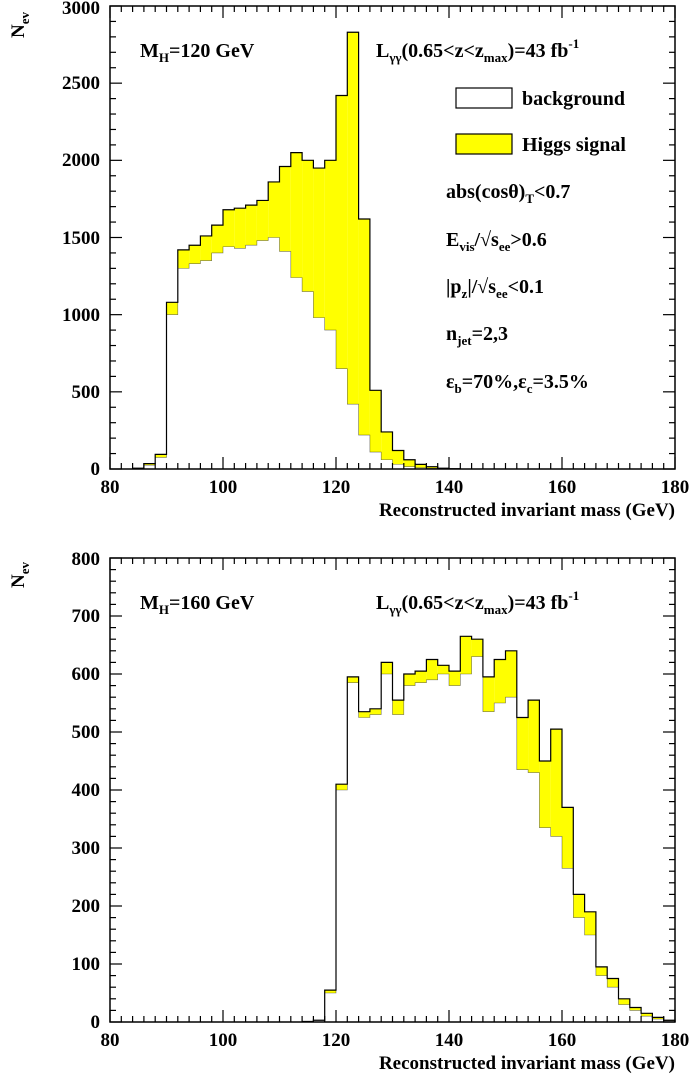  I want to click on top-ytick-1000: 1000, so click(81, 315).